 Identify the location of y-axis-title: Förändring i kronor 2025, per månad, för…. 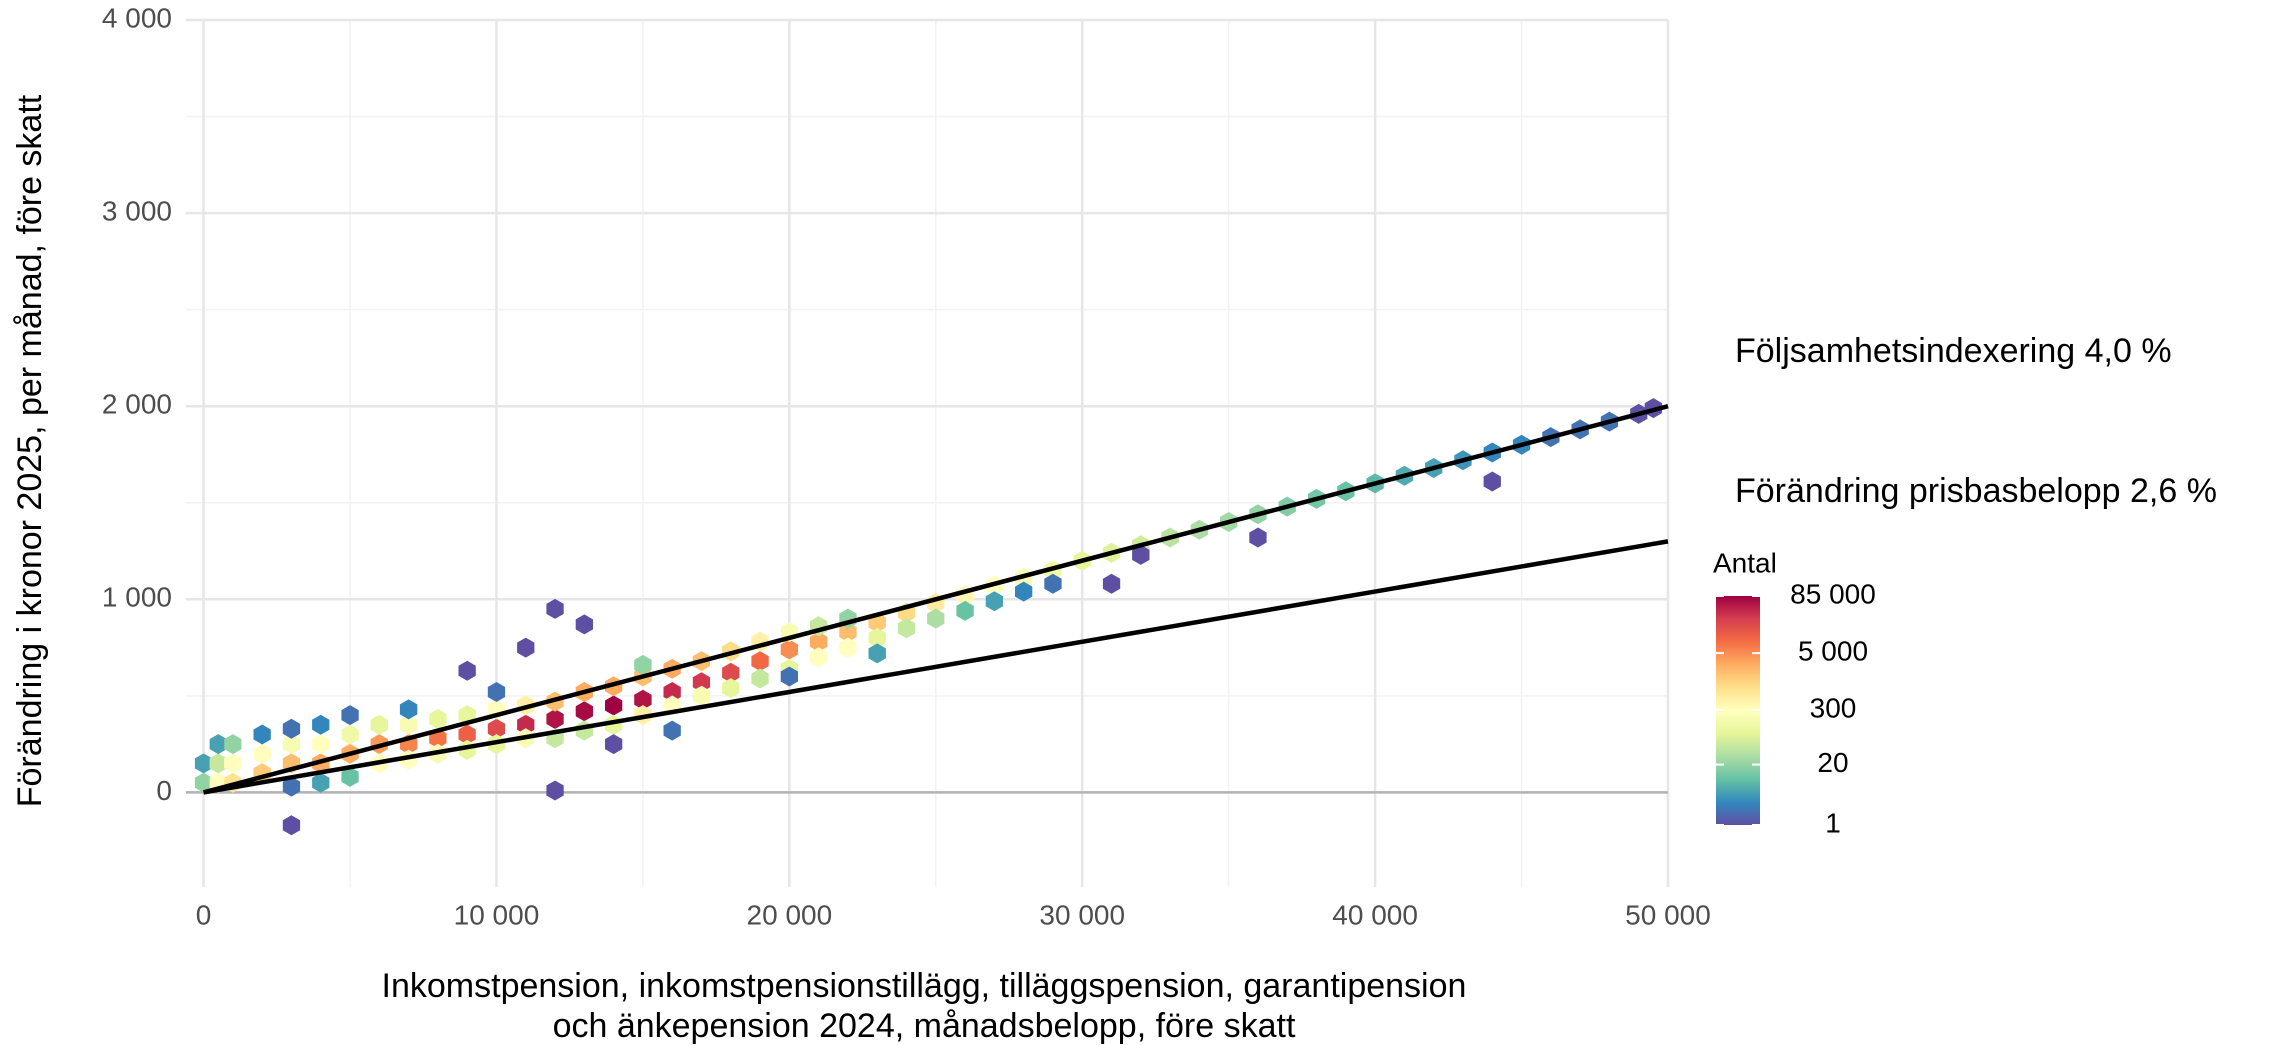
(30, 450).